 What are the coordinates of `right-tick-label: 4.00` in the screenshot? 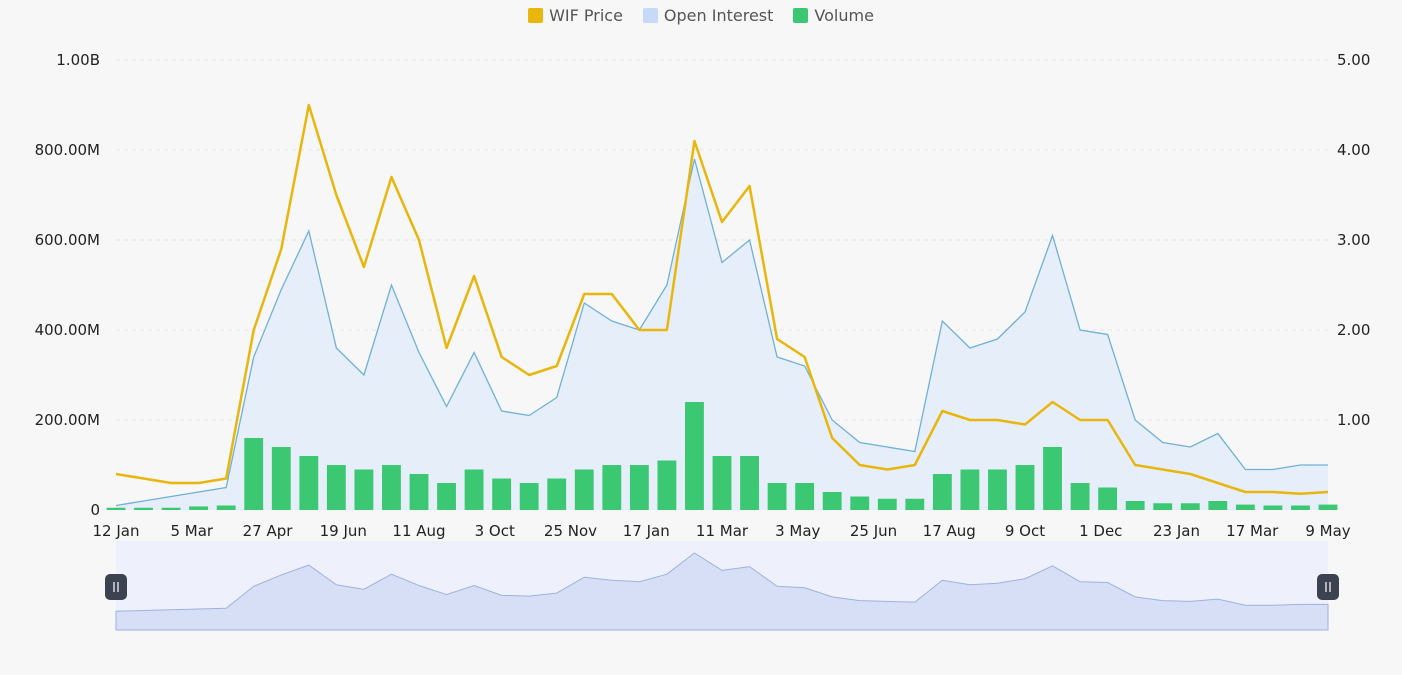 It's located at (1353, 150).